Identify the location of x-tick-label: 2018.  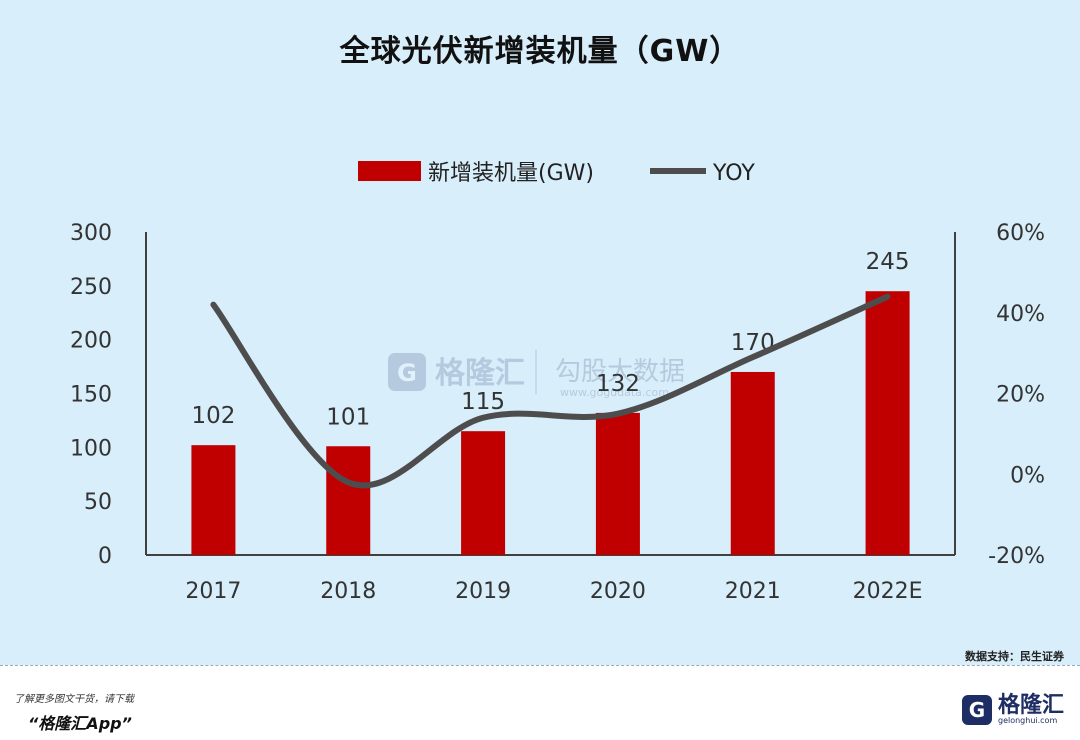
(348, 591).